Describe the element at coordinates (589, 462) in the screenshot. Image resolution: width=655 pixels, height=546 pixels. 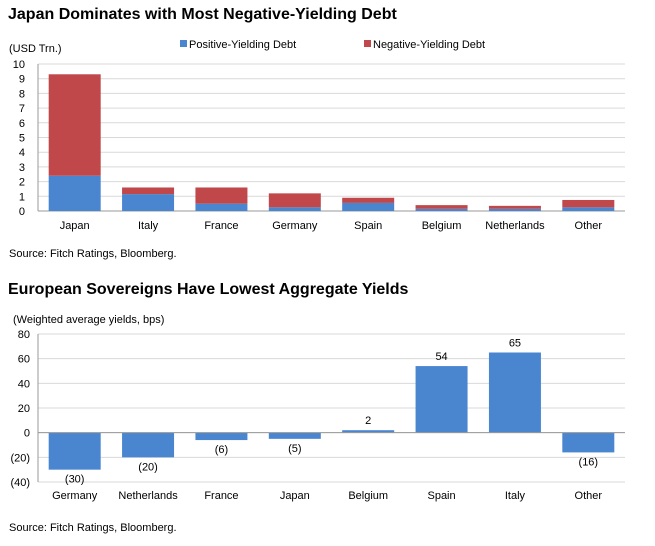
I see `data-label: (16)` at that location.